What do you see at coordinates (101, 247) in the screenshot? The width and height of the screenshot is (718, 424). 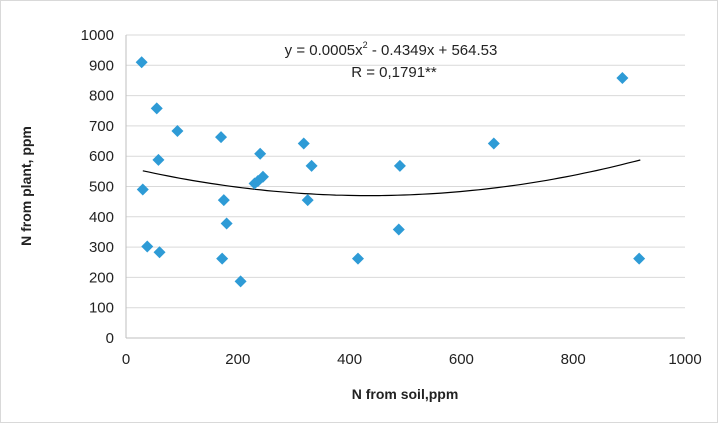 I see `y-tick-label: 300` at bounding box center [101, 247].